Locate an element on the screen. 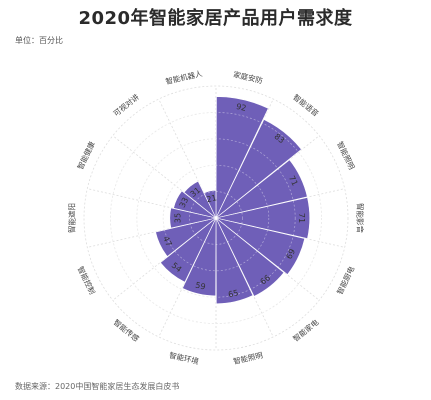 The image size is (431, 400). category-label-3: 智能照明 is located at coordinates (346, 155).